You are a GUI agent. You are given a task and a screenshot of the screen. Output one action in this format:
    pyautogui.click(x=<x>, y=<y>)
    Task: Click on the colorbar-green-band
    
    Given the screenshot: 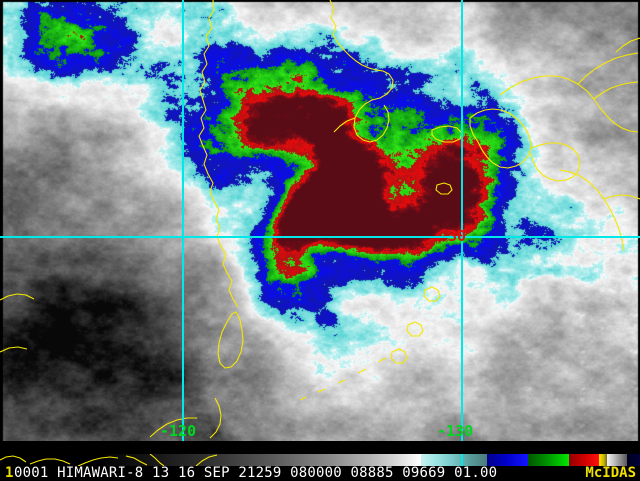 What is the action you would take?
    pyautogui.click(x=548, y=460)
    